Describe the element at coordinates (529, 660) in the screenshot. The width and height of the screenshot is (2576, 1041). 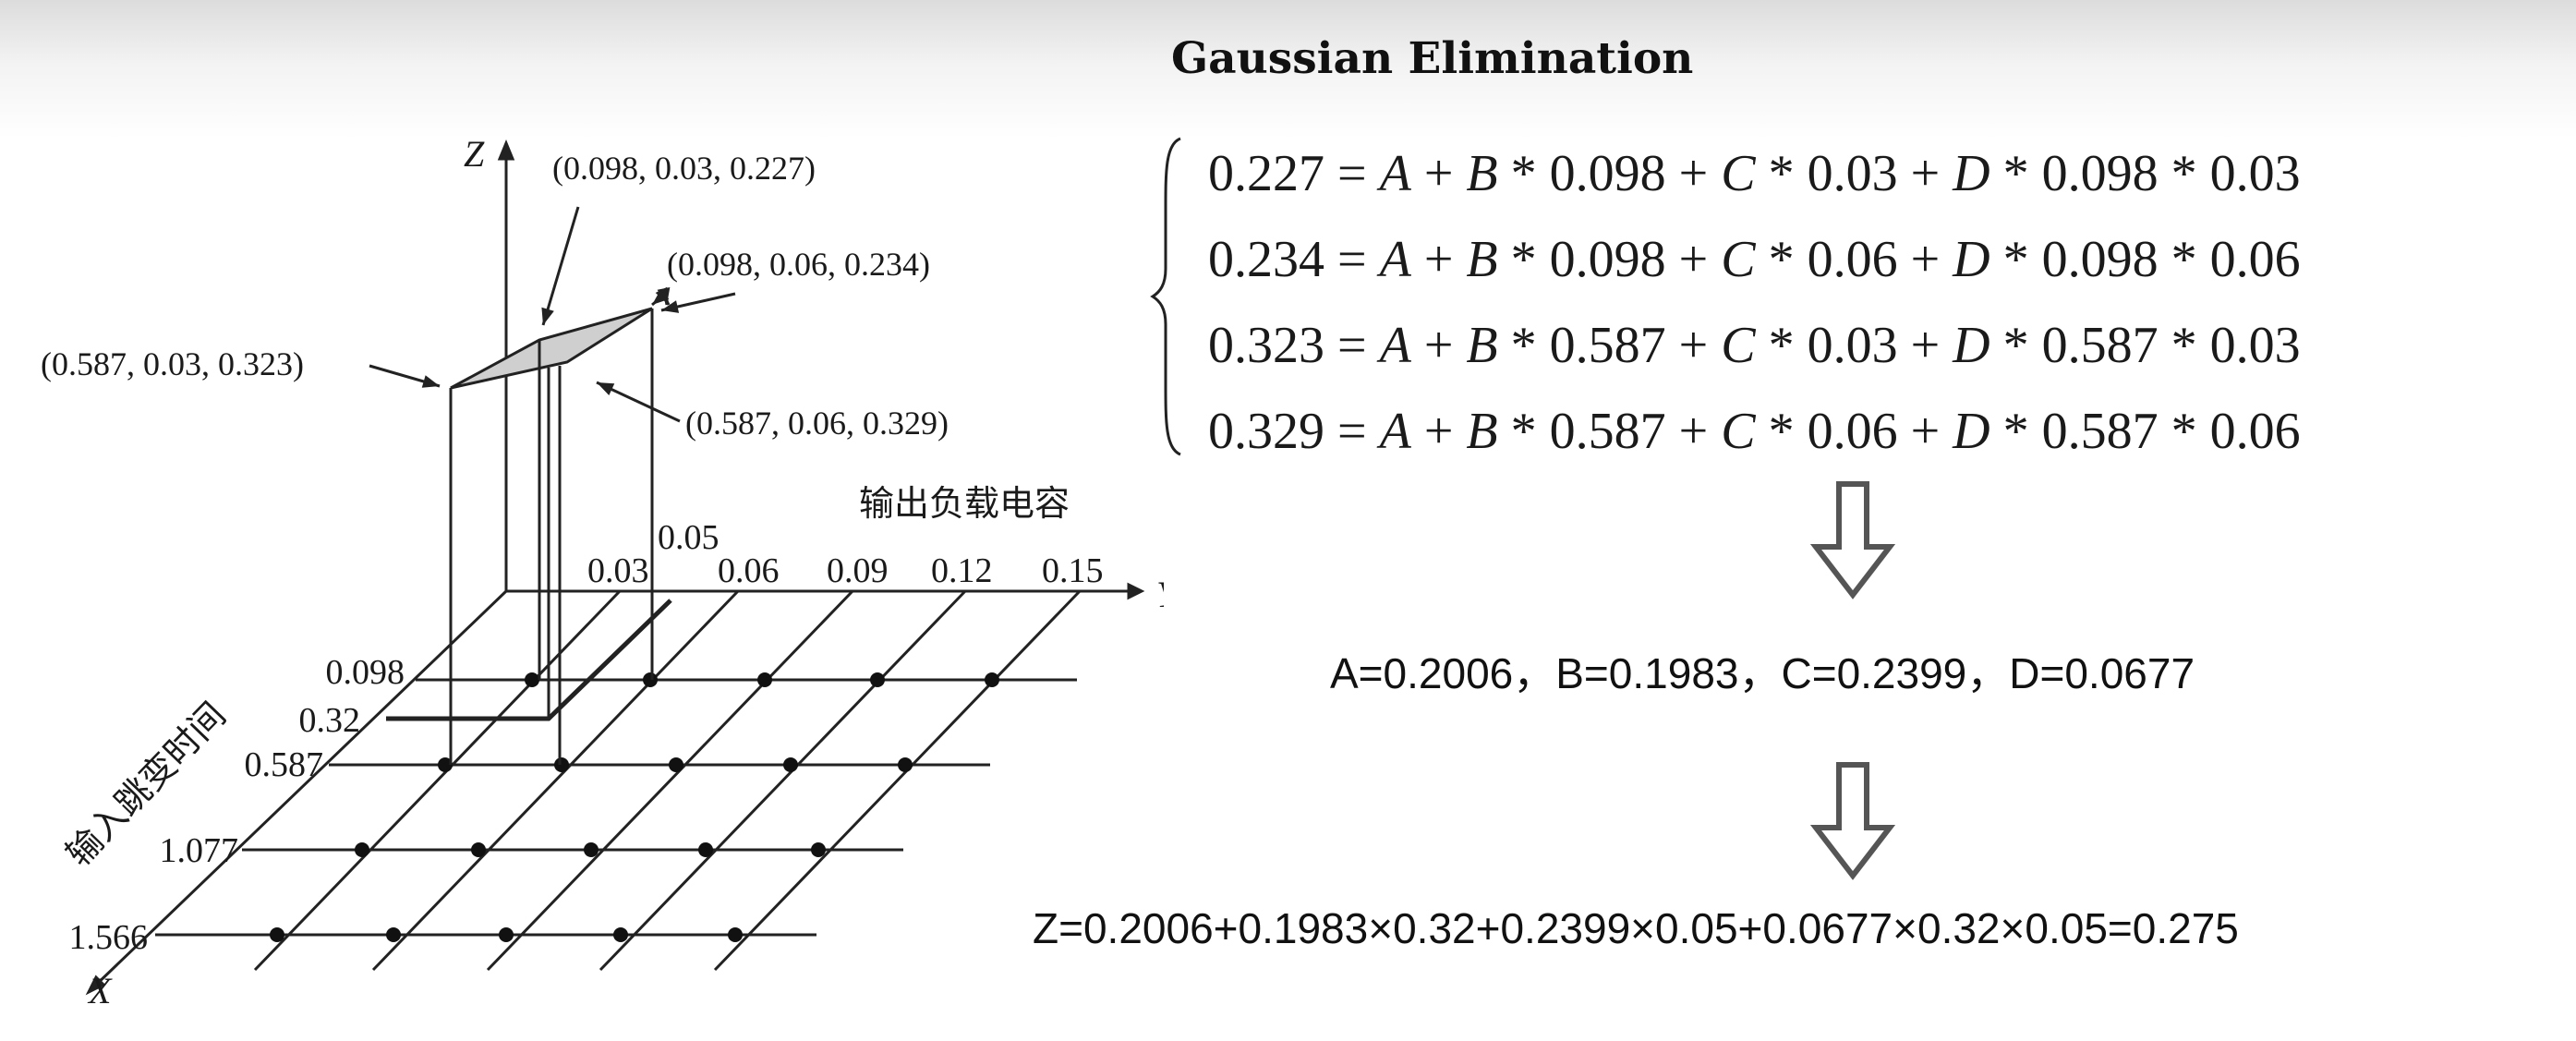
I see `query-projection-line` at that location.